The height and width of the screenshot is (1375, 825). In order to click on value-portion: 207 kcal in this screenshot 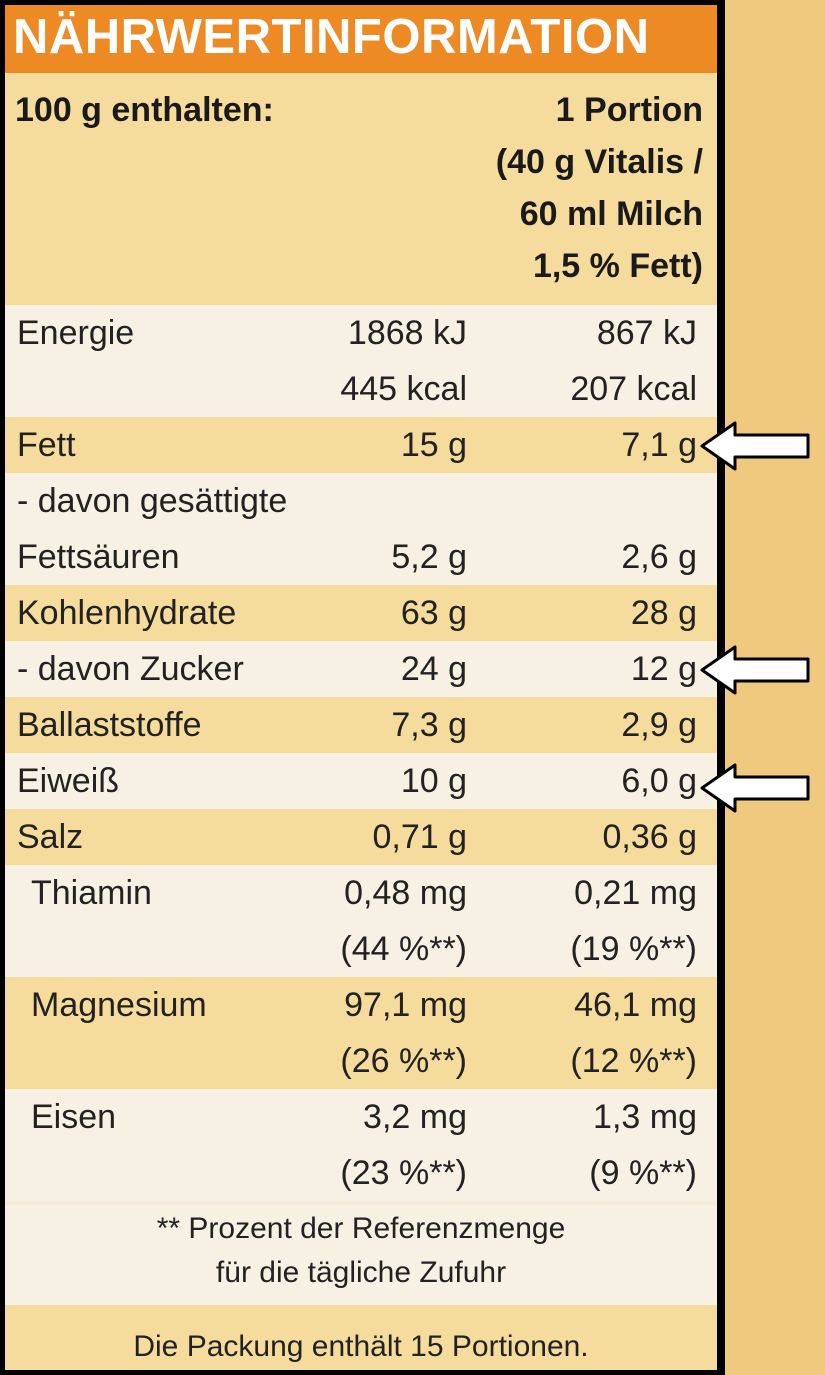, I will do `click(633, 389)`.